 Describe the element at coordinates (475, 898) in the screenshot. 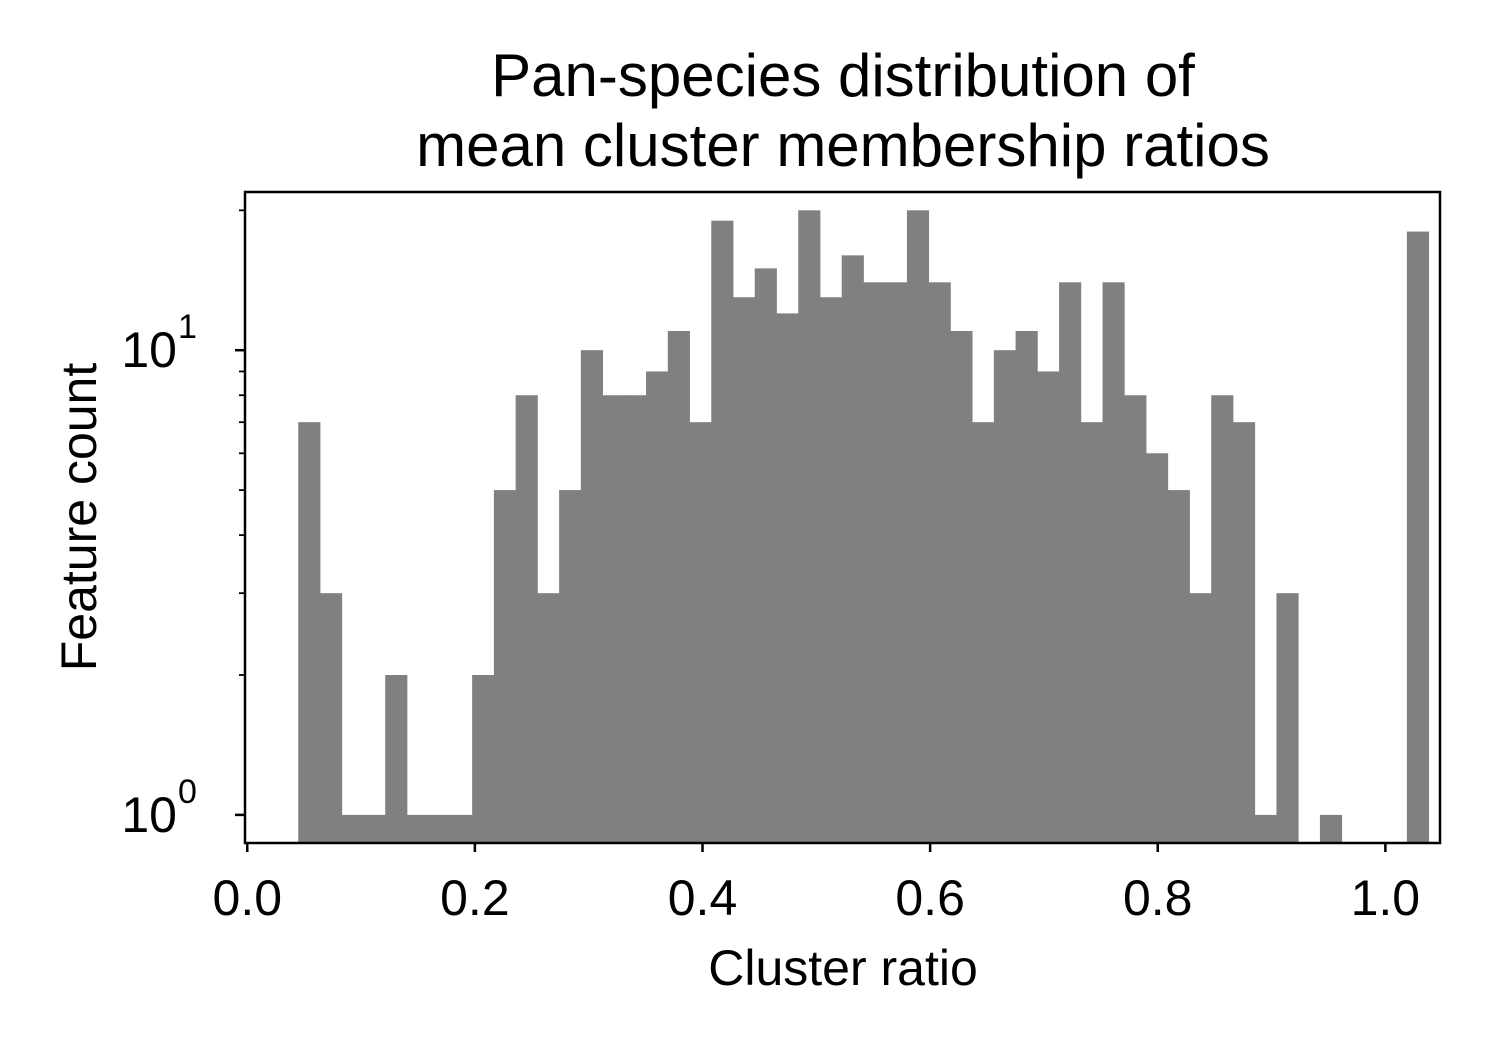

I see `x-tick-label: 0.2` at that location.